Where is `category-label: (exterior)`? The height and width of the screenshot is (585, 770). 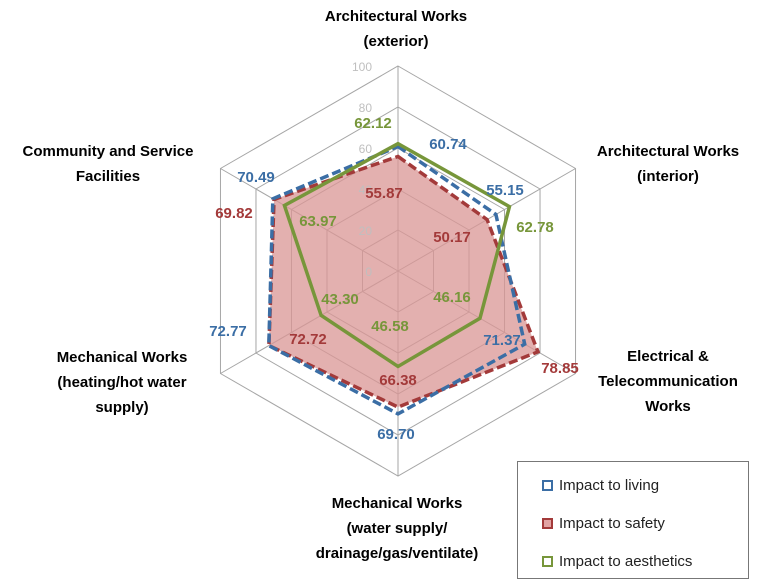 category-label: (exterior) is located at coordinates (395, 41).